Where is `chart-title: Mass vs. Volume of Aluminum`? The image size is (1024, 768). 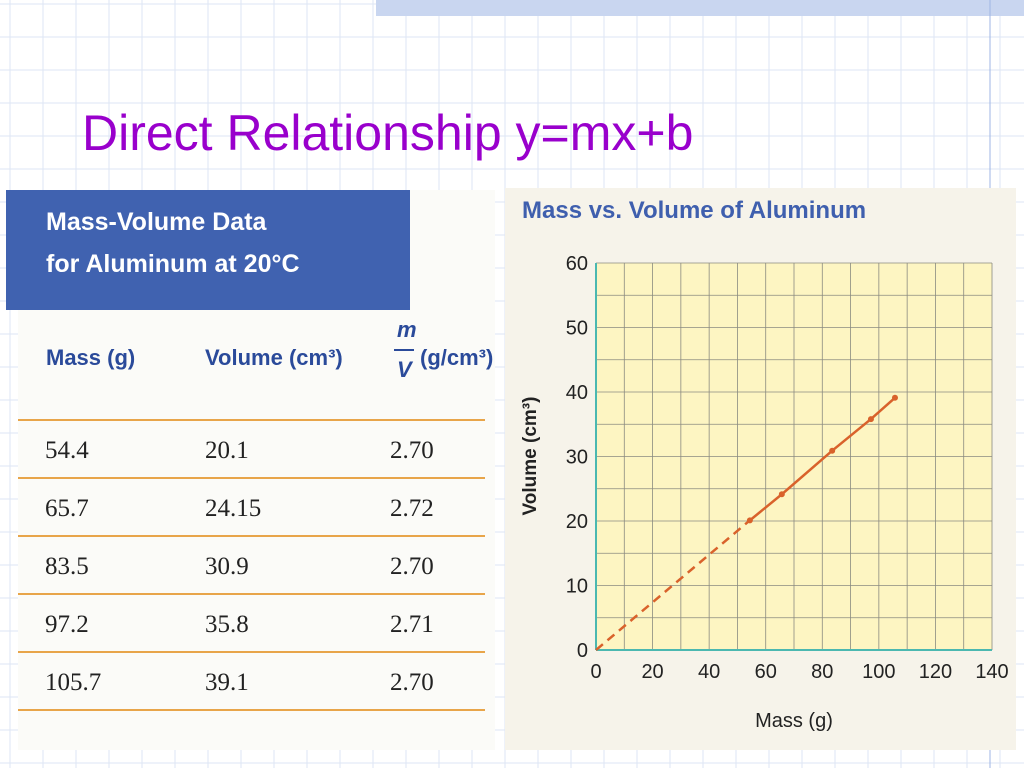
chart-title: Mass vs. Volume of Aluminum is located at coordinates (694, 210).